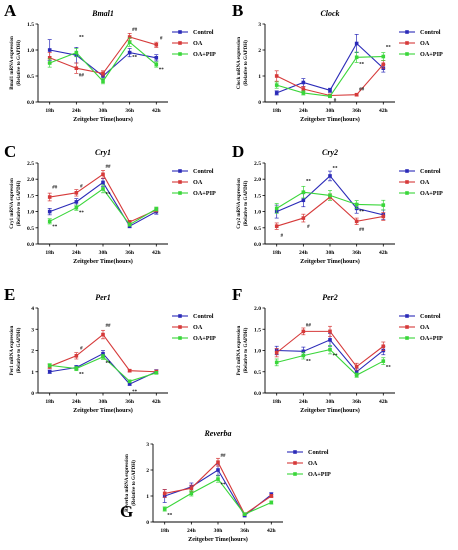 The image size is (458, 550). I want to click on series-oa, so click(330, 348).